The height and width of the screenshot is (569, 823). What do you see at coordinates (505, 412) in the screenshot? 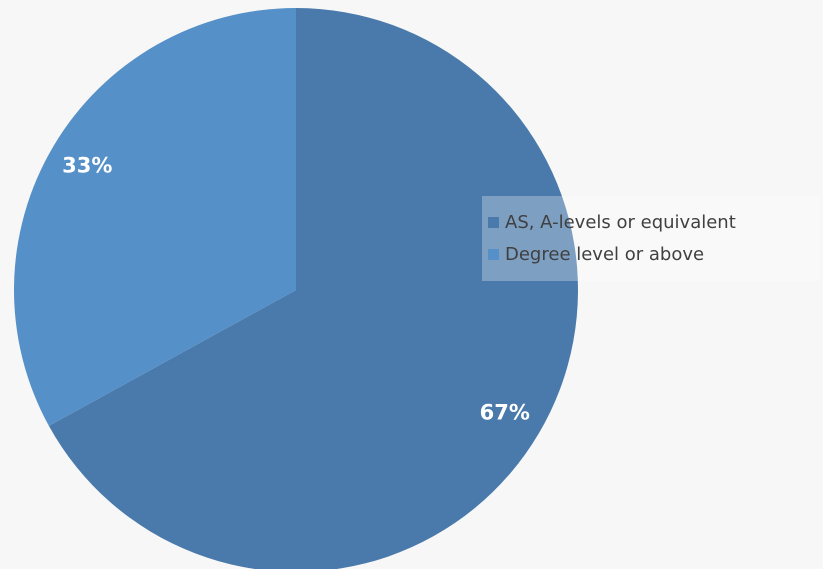
I see `pie-data-label-0: 67%` at bounding box center [505, 412].